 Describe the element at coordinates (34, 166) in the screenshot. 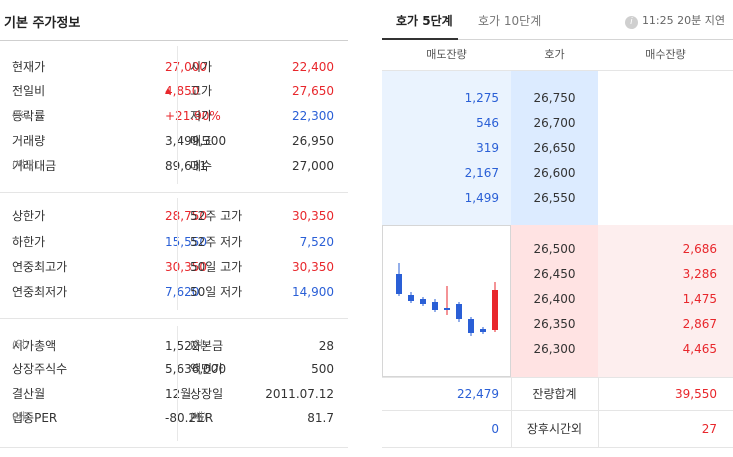

I see `label-text: 거래대금` at that location.